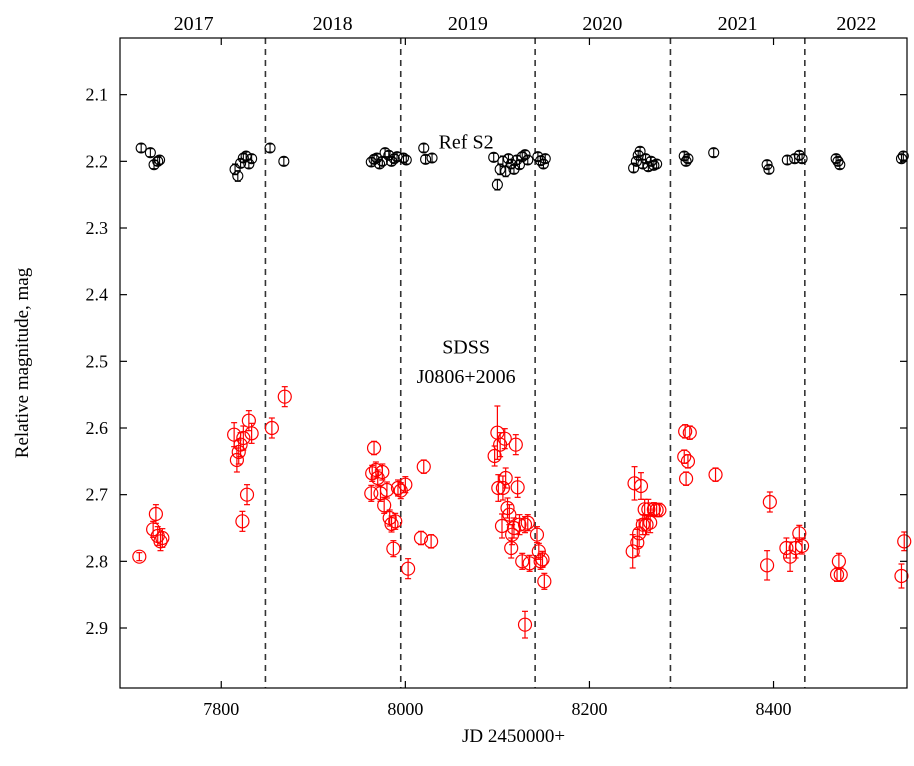  Describe the element at coordinates (97, 361) in the screenshot. I see `y-tick-label: 2.5` at that location.